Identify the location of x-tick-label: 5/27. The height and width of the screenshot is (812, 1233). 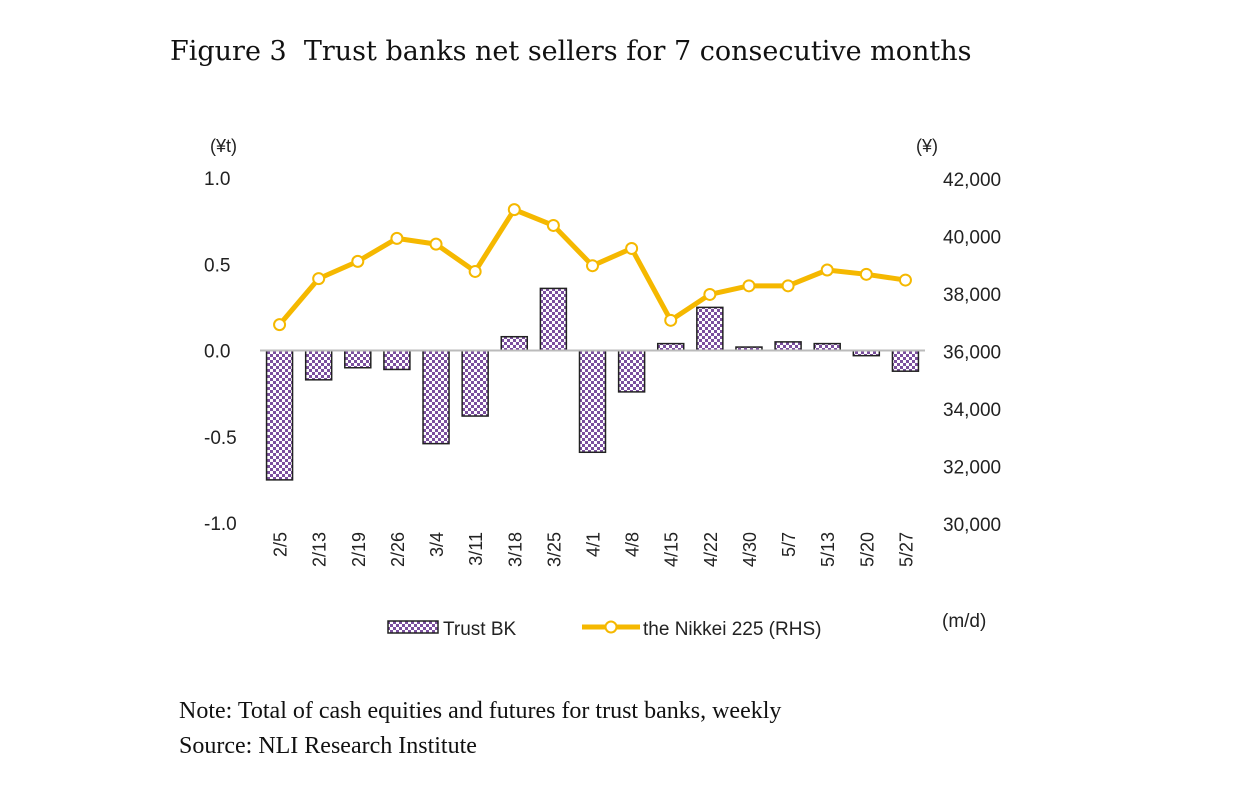
(906, 549).